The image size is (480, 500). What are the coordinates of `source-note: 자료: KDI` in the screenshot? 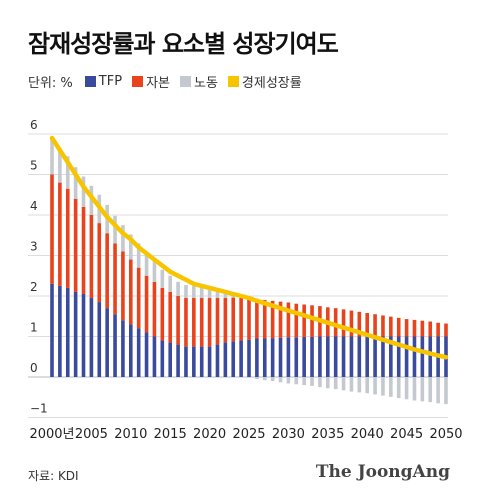 It's located at (53, 476).